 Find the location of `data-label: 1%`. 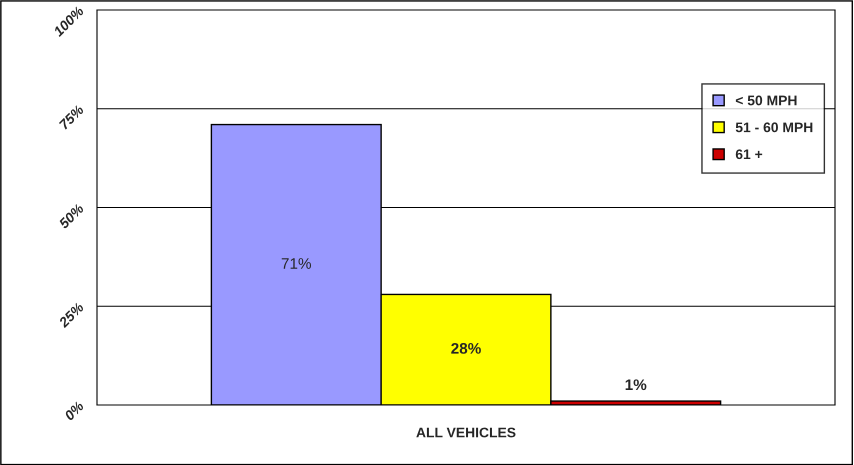

data-label: 1% is located at coordinates (636, 384).